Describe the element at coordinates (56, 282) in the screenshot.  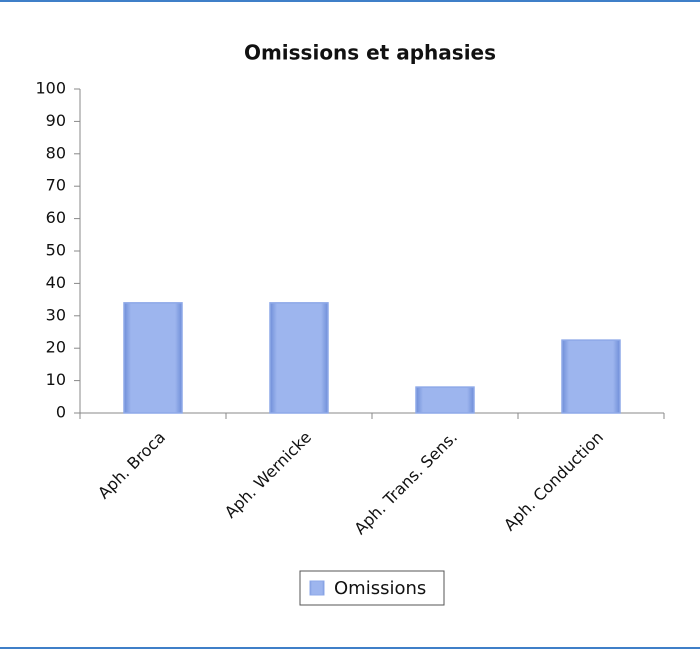
I see `y-tick-label: 40` at that location.